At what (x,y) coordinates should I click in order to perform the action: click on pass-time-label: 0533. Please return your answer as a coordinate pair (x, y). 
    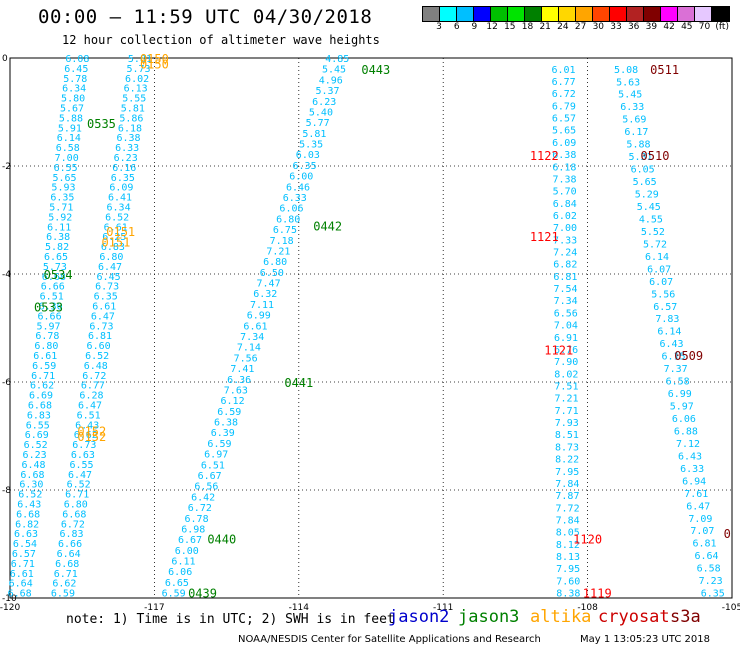
    Looking at the image, I should click on (48, 307).